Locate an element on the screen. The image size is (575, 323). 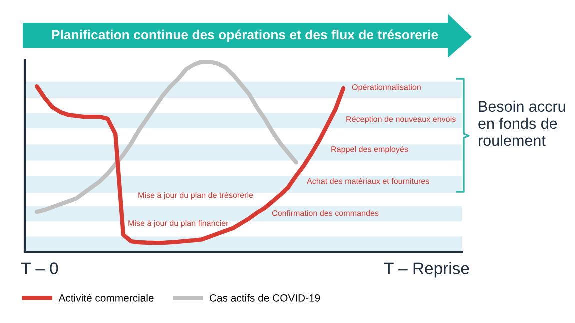
text: Besoin accru en fonds de roulement is located at coordinates (522, 123).